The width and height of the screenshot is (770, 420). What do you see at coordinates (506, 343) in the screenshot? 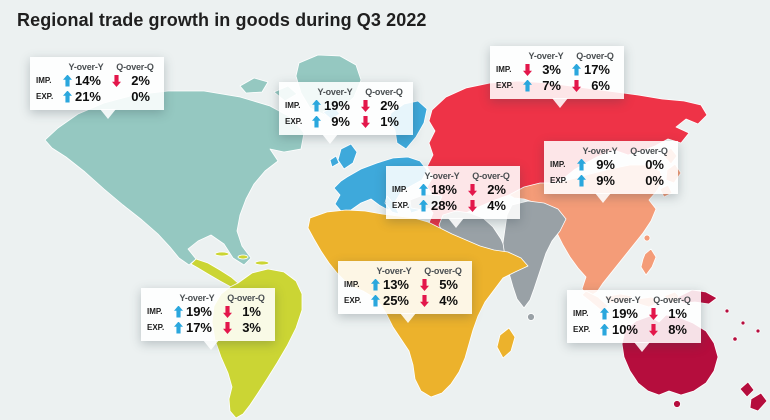
I see `region-madagascar` at bounding box center [506, 343].